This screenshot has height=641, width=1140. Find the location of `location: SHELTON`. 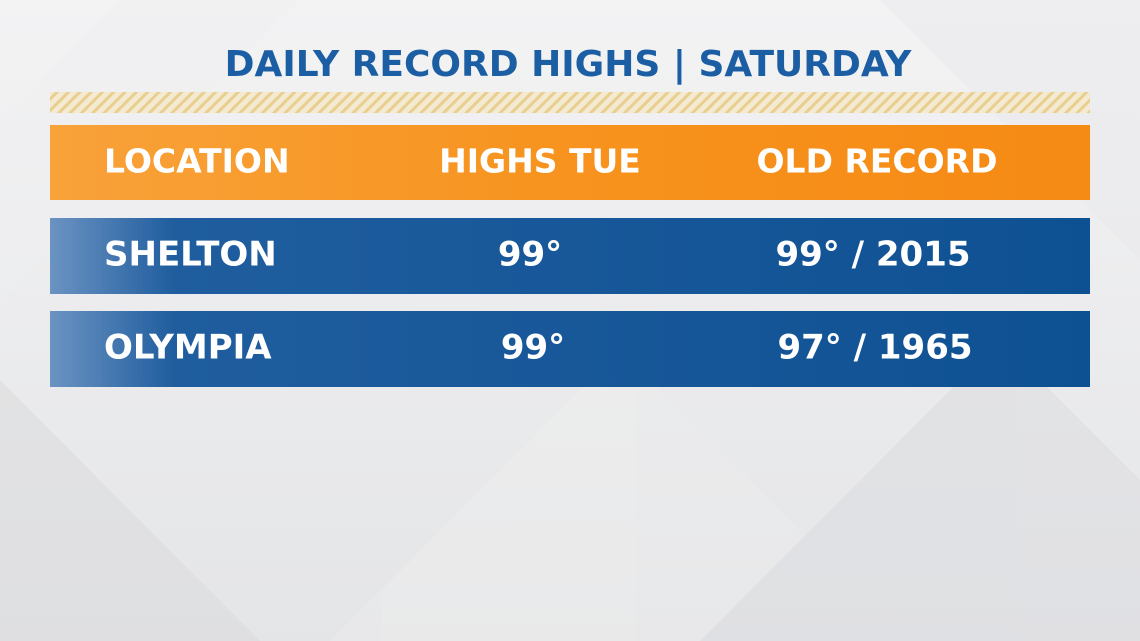

location: SHELTON is located at coordinates (190, 255).